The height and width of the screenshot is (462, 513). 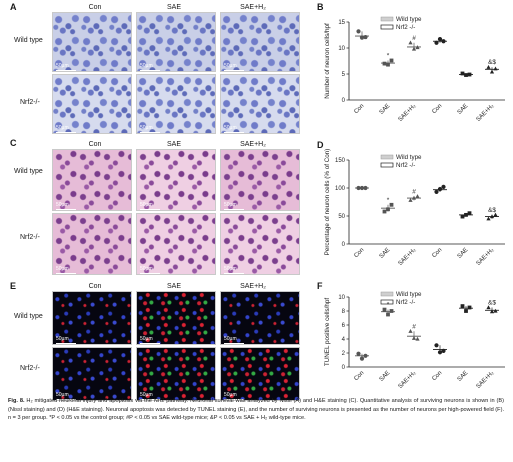 I want to click on panel-letter-a: A, so click(x=13, y=7).